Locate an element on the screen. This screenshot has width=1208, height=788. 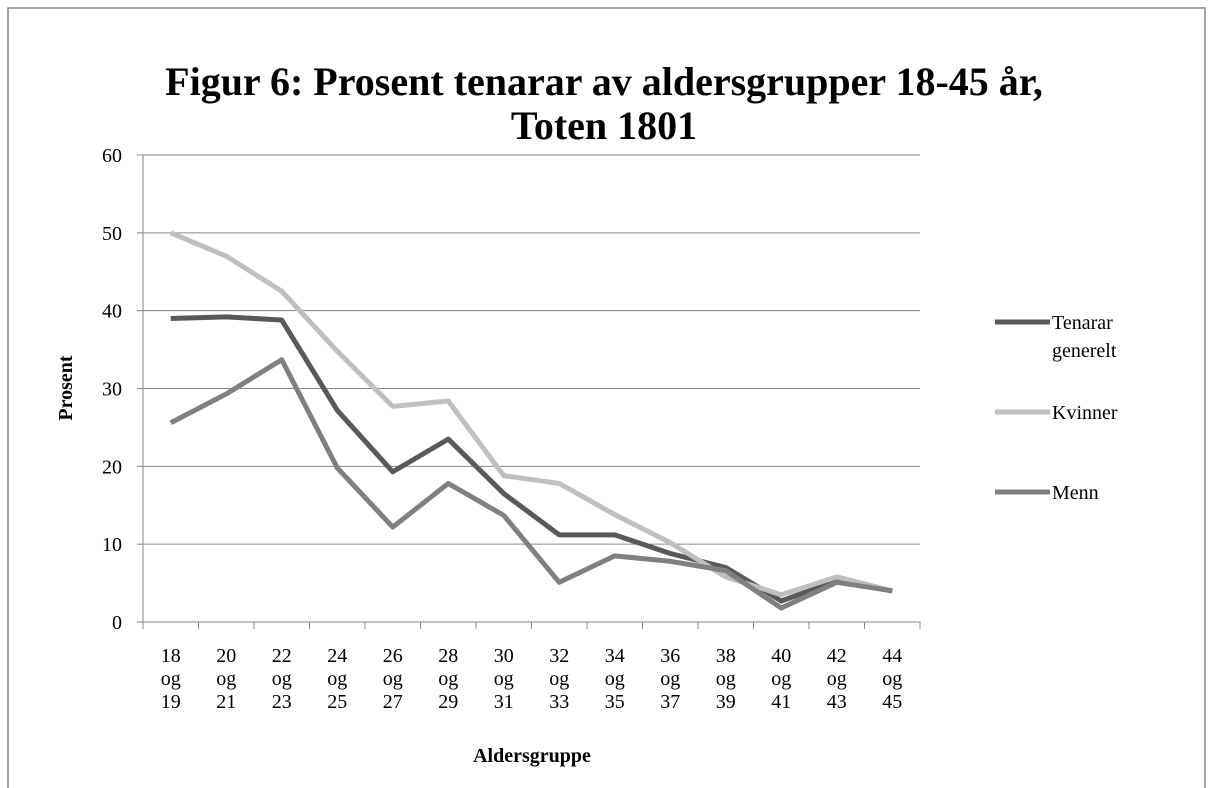
x-tick-label: 36 og 37 is located at coordinates (670, 679).